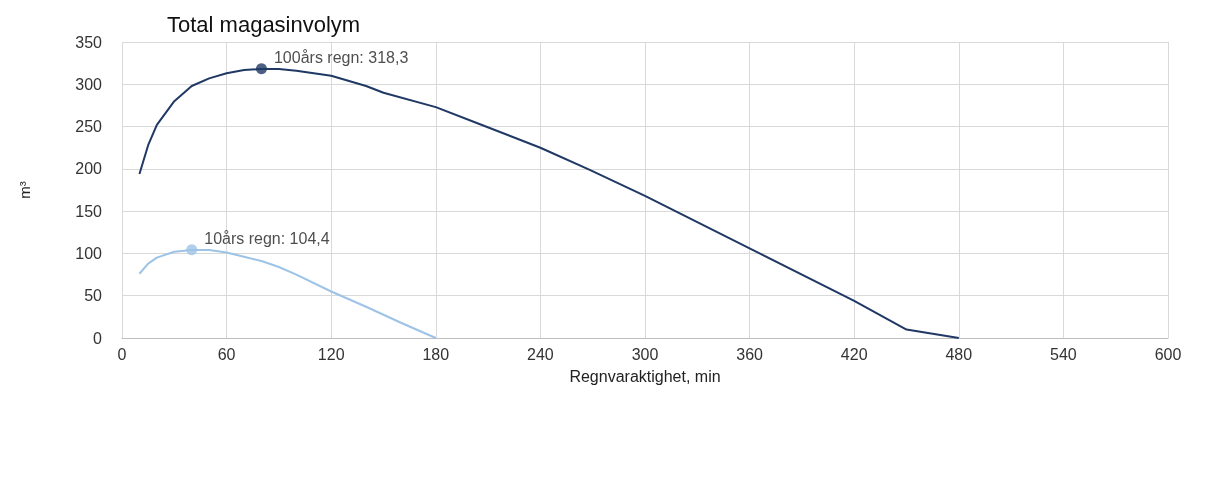 The height and width of the screenshot is (500, 1209). I want to click on x-tick-label: 120, so click(331, 354).